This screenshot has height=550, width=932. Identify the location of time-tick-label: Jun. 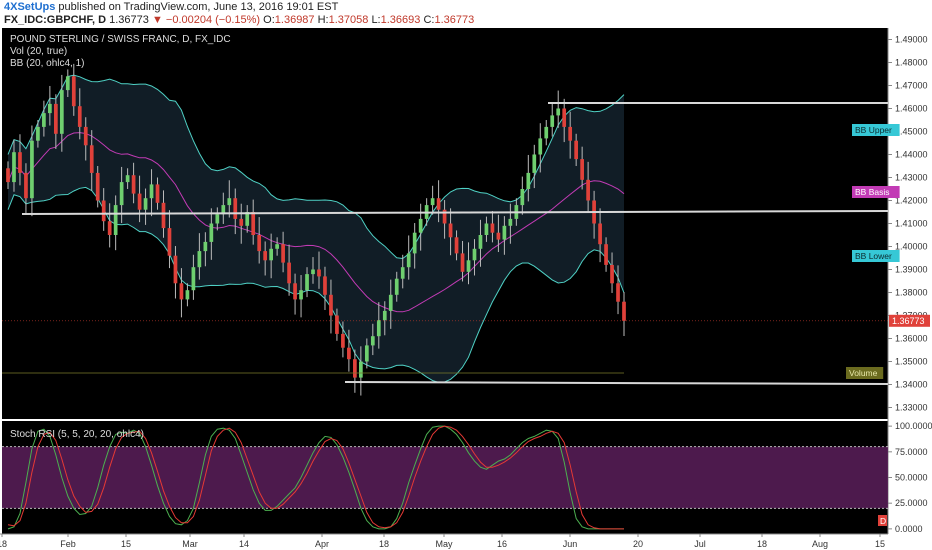
(570, 544).